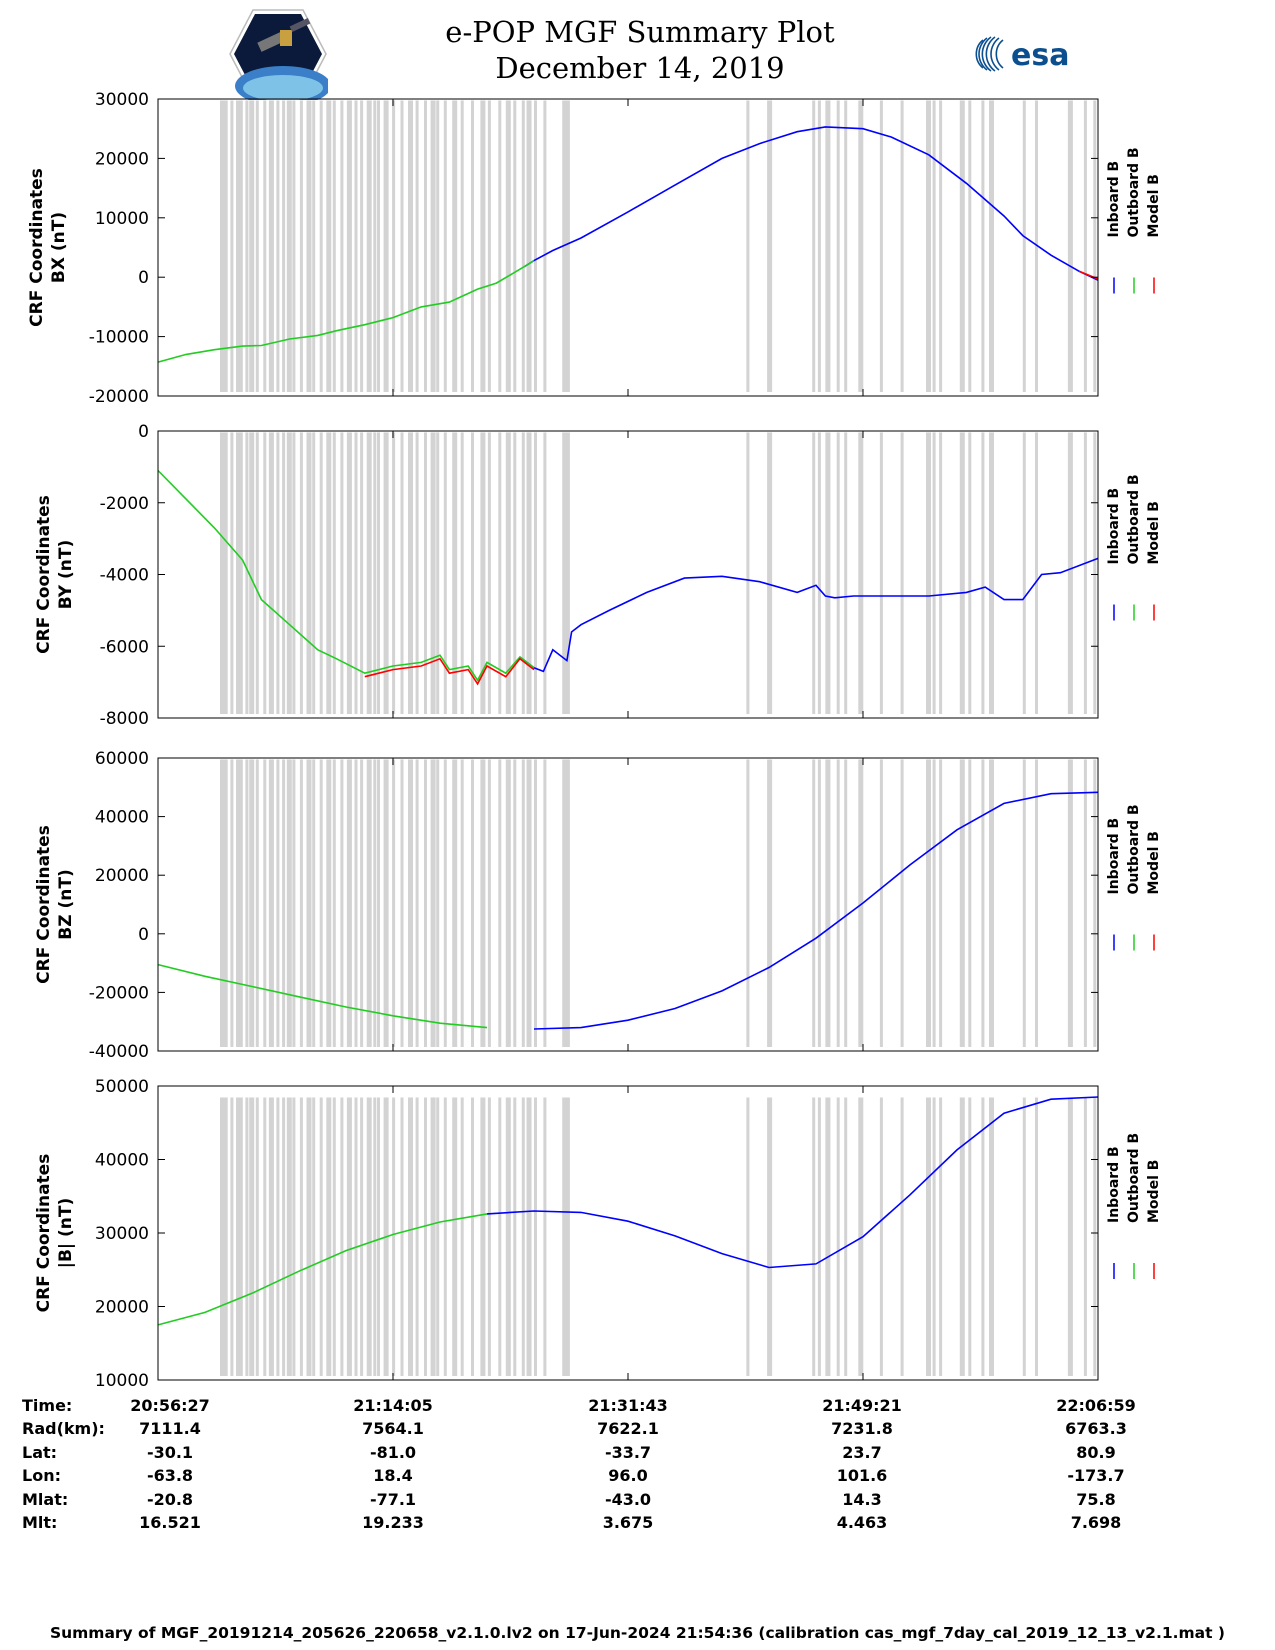 This screenshot has width=1275, height=1650. What do you see at coordinates (640, 32) in the screenshot?
I see `title-line-1: e-POP MGF Summary Plot` at bounding box center [640, 32].